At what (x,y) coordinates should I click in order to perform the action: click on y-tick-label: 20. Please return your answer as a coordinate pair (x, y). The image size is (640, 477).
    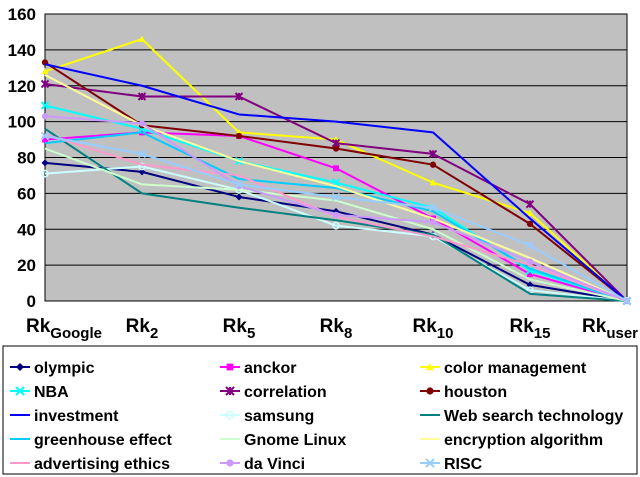
    Looking at the image, I should click on (26, 265).